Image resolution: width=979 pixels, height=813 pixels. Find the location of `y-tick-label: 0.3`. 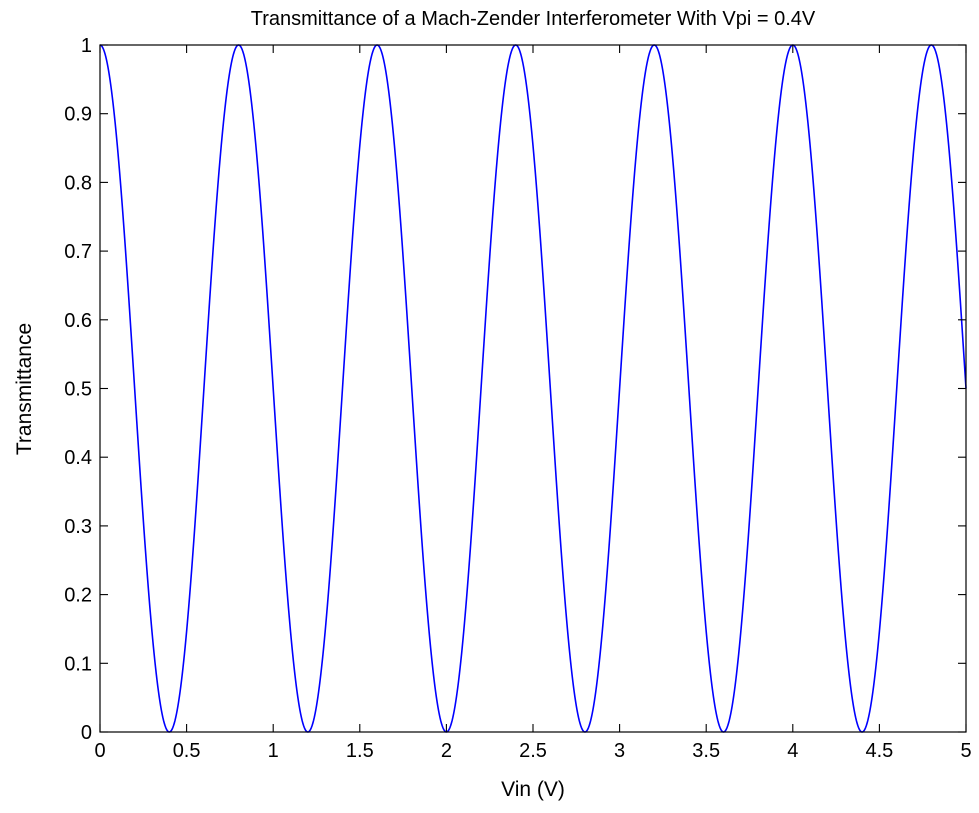

y-tick-label: 0.3 is located at coordinates (78, 527).